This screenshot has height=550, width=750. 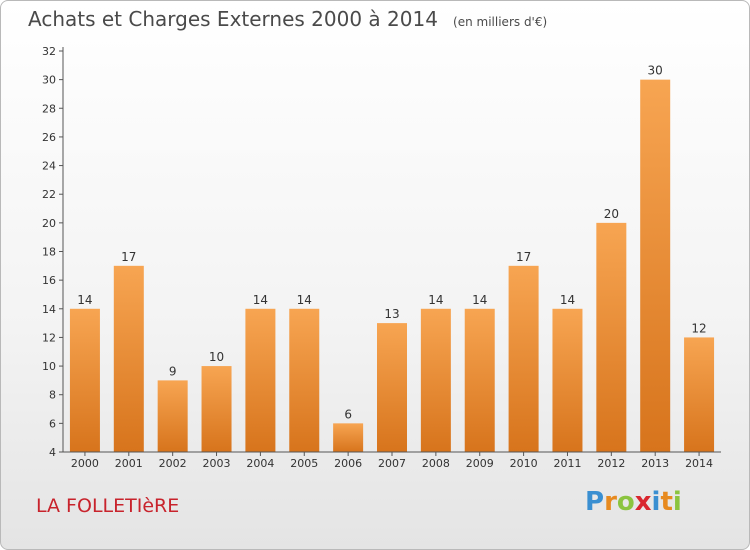 What do you see at coordinates (49, 108) in the screenshot?
I see `y-tick-label-28: 28` at bounding box center [49, 108].